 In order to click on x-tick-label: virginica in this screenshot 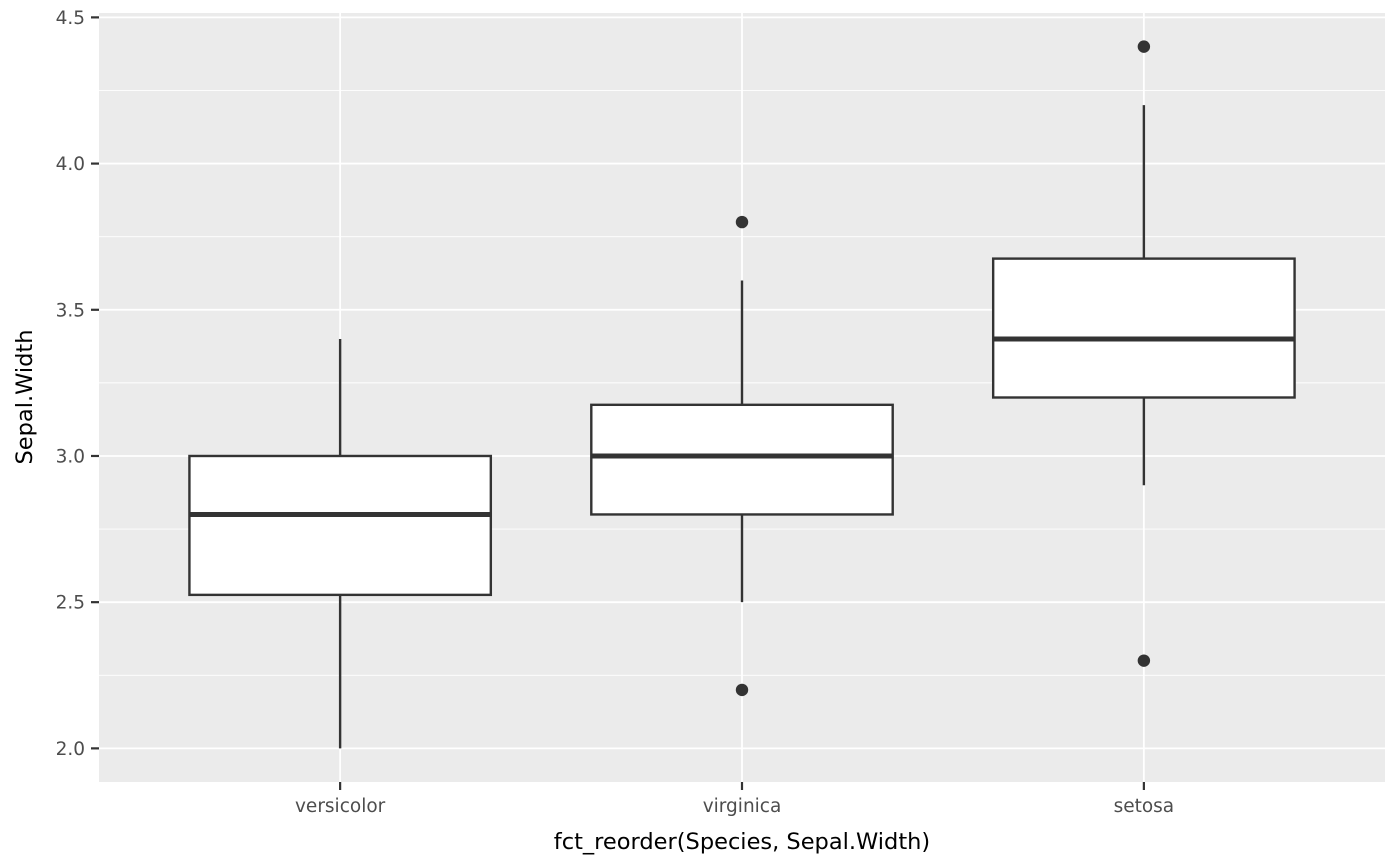, I will do `click(742, 806)`.